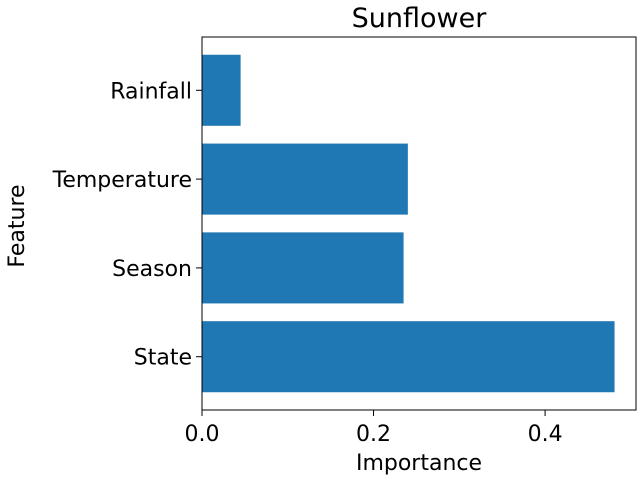 The height and width of the screenshot is (480, 640). Describe the element at coordinates (303, 268) in the screenshot. I see `bar-season` at that location.